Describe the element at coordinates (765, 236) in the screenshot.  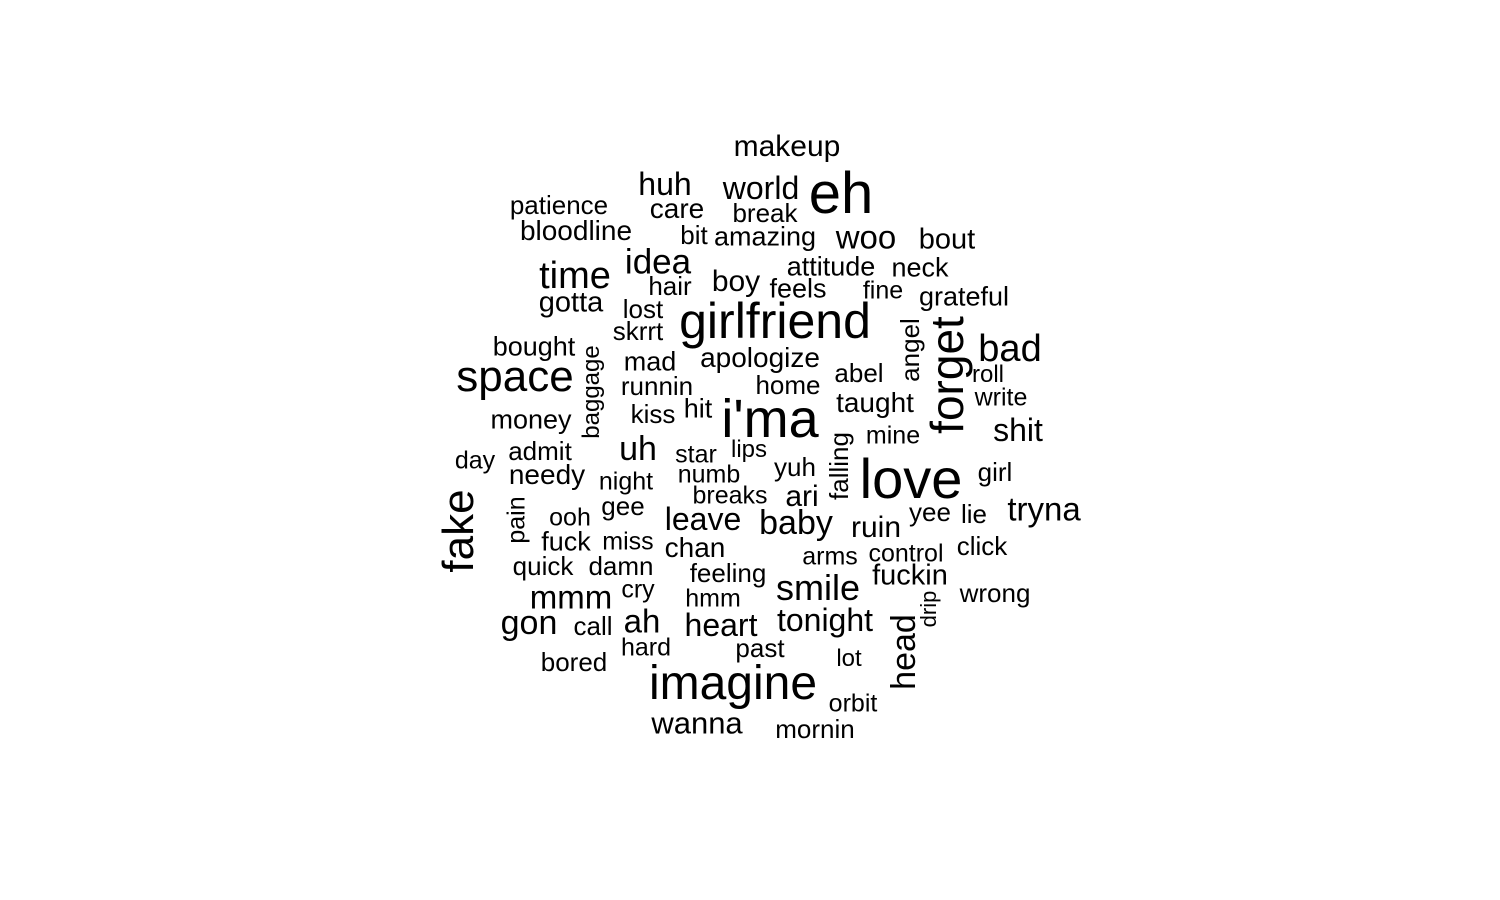
I see `word-amazing: amazing` at that location.